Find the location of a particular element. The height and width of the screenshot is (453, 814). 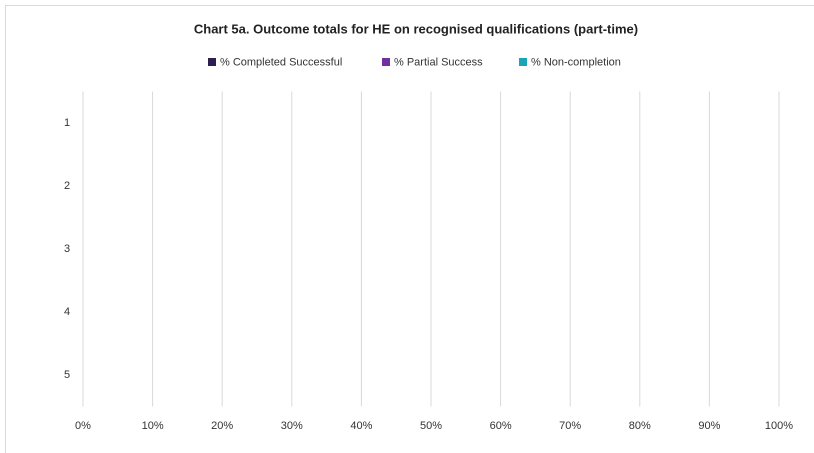

x-tick-label: 80% is located at coordinates (640, 426).